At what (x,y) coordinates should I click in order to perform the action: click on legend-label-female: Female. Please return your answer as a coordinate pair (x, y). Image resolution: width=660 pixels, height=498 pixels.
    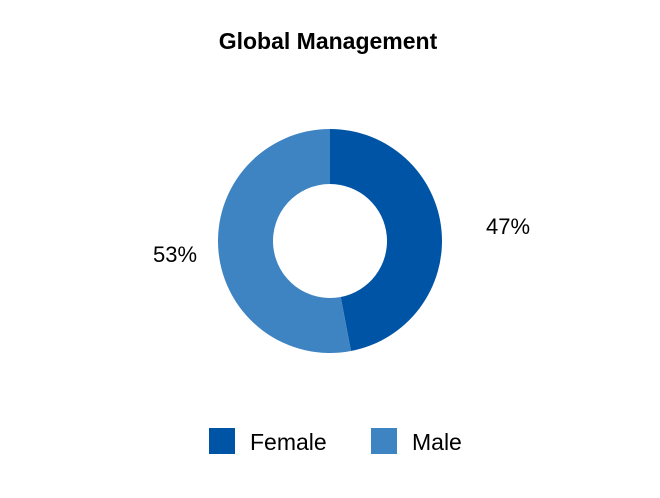
    Looking at the image, I should click on (288, 442).